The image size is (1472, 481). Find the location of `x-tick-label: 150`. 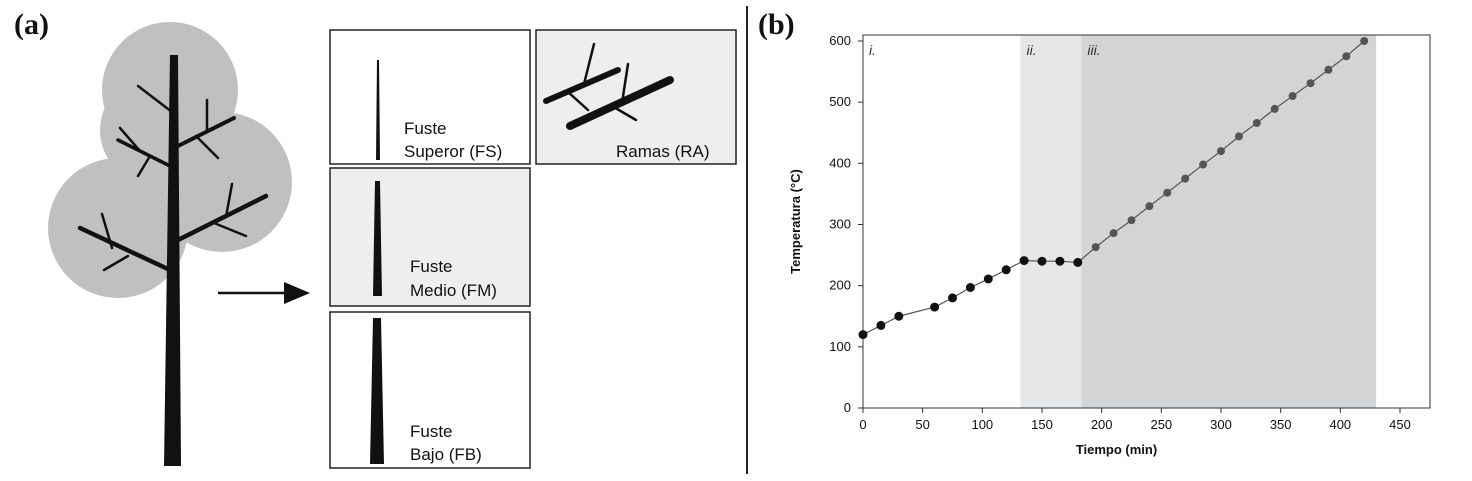

x-tick-label: 150 is located at coordinates (1042, 424).